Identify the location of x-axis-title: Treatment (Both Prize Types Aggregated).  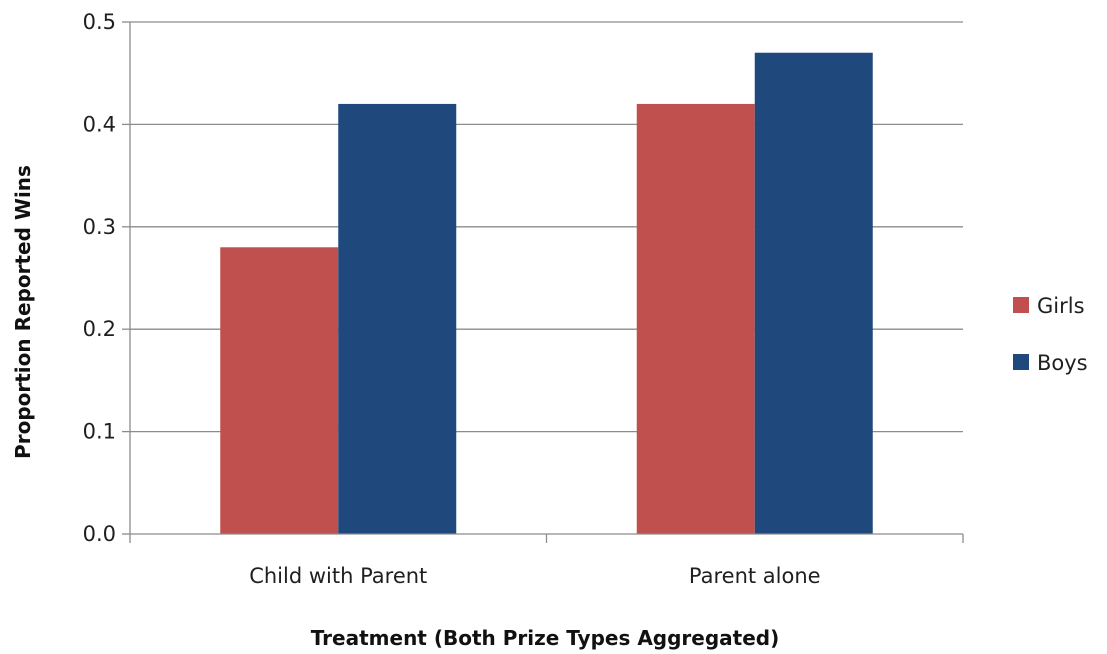
(545, 638).